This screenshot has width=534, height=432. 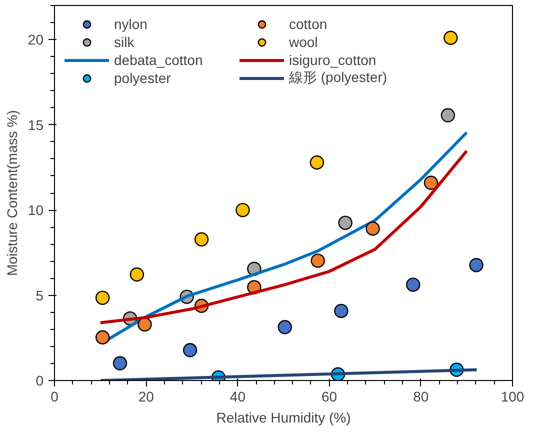 I want to click on y-tick-label: 20, so click(x=36, y=40).